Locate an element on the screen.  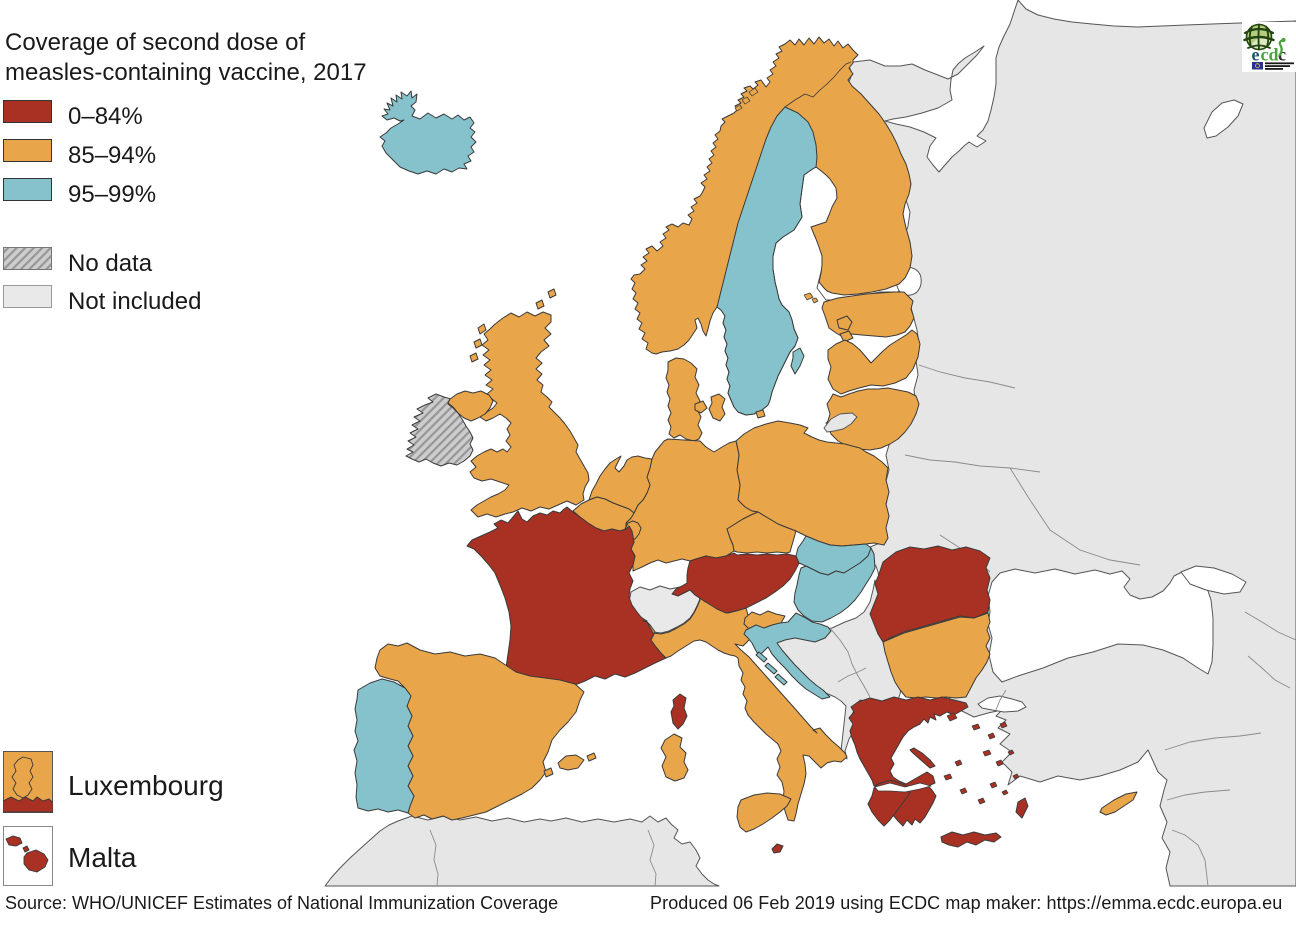
svg-text: c is located at coordinates (1282, 55).